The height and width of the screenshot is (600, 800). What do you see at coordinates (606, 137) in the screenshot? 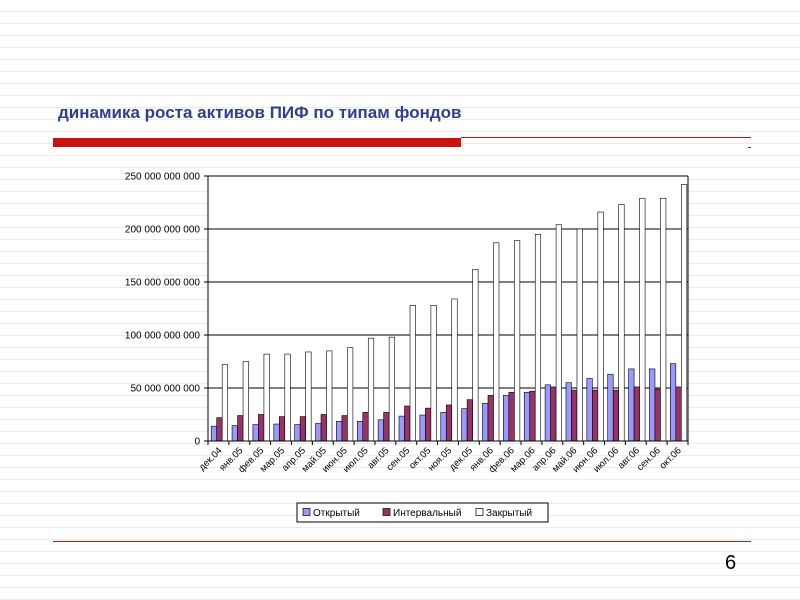
I see `title-underline-thin` at bounding box center [606, 137].